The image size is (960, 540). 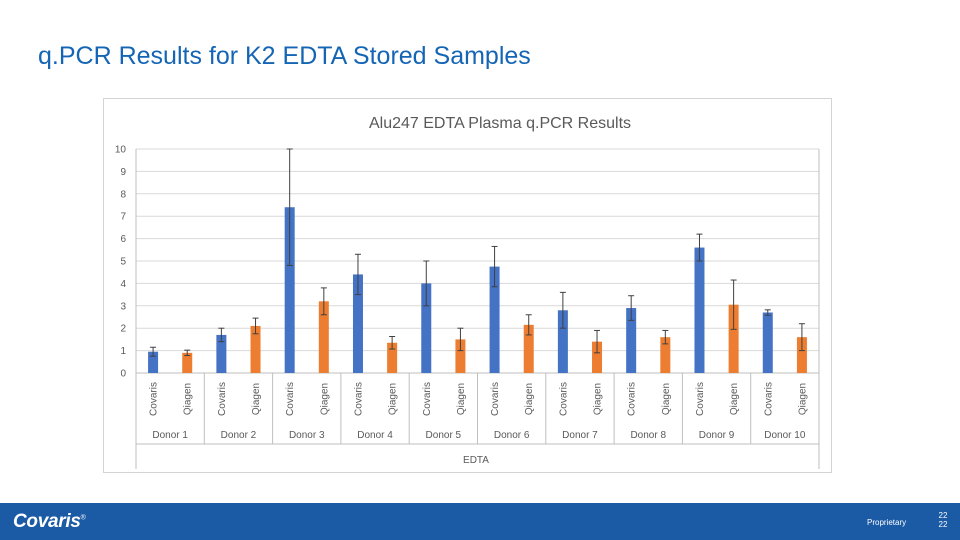 I want to click on slide-title: q.PCR Results for K2 EDTA Stored Samples, so click(x=284, y=56).